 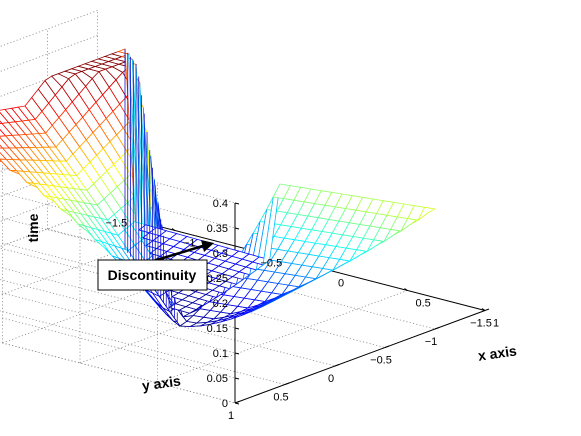 I want to click on z-tick-label: 0.25, so click(x=217, y=279).